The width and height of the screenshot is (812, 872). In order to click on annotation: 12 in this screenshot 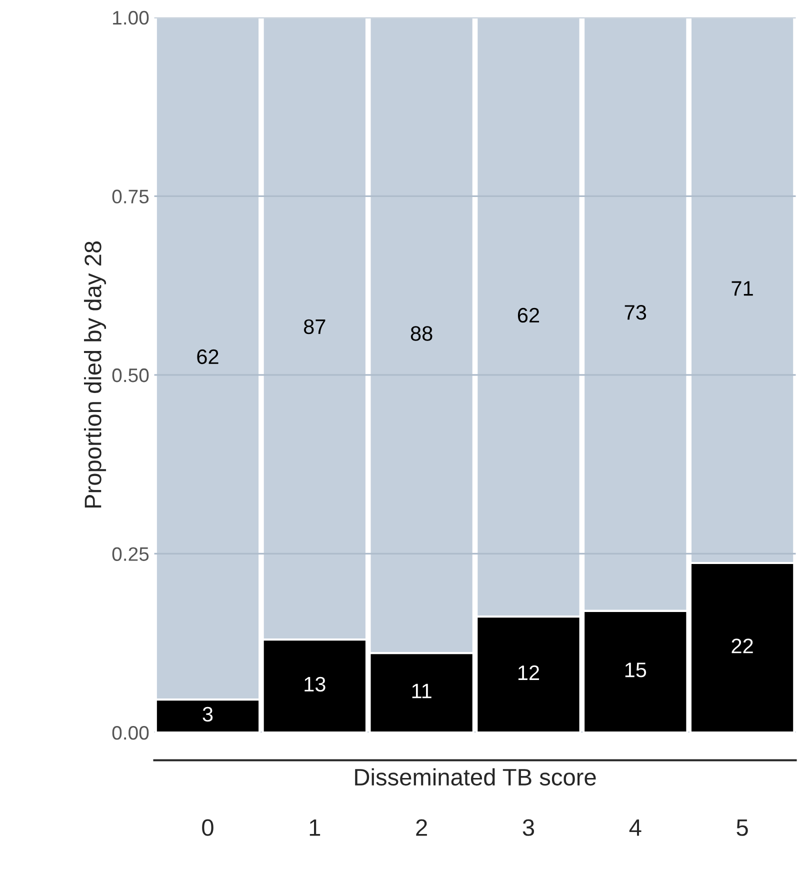, I will do `click(529, 672)`.